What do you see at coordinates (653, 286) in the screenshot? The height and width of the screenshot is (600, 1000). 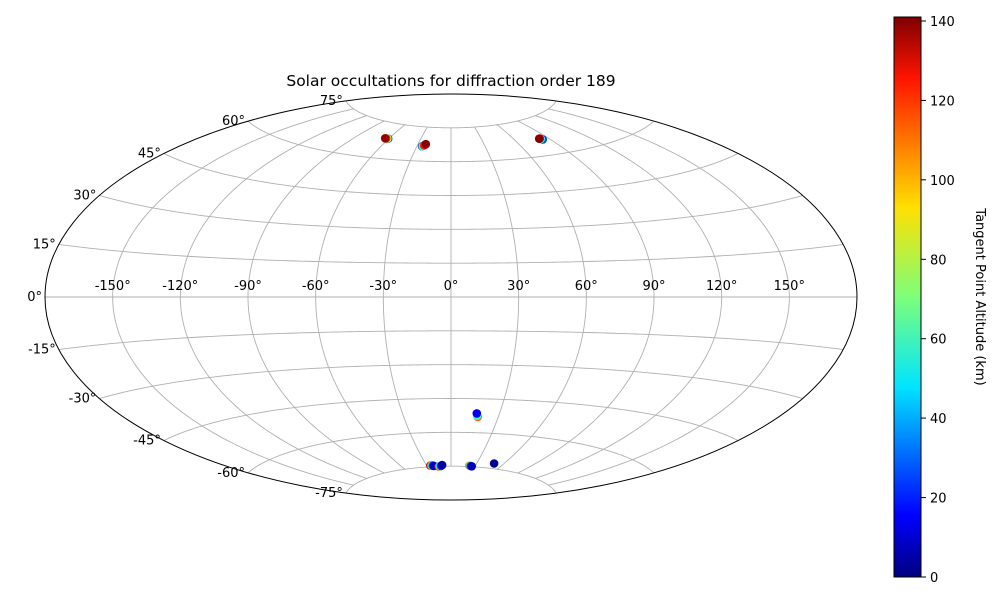 I see `longitude-tick-label: 90°` at bounding box center [653, 286].